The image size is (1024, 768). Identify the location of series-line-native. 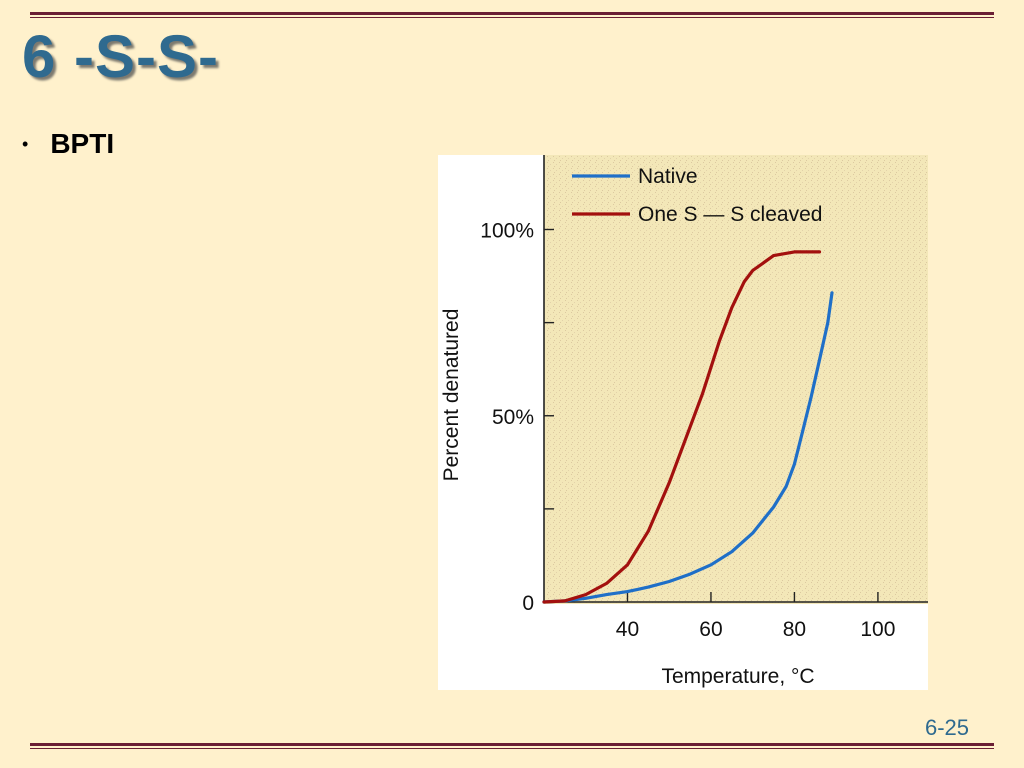
(688, 447).